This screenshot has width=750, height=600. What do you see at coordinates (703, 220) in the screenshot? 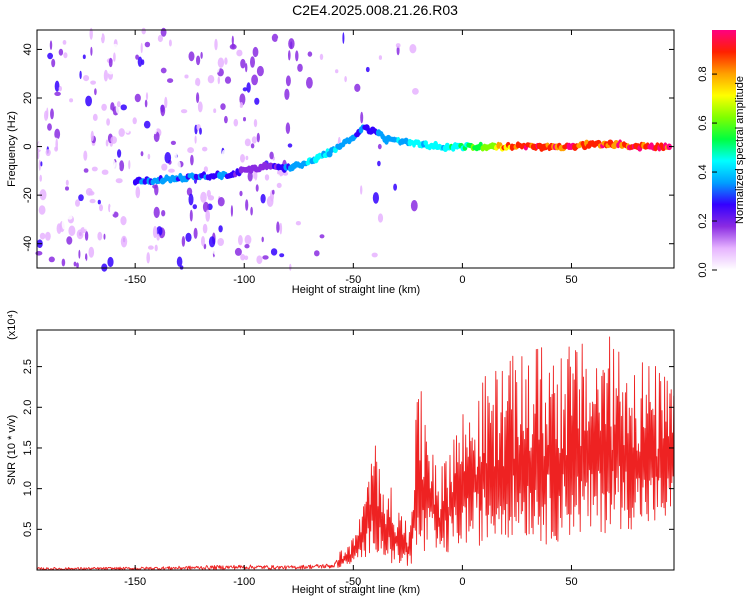
I see `colorbar-tick-label: 0.2` at bounding box center [703, 220].